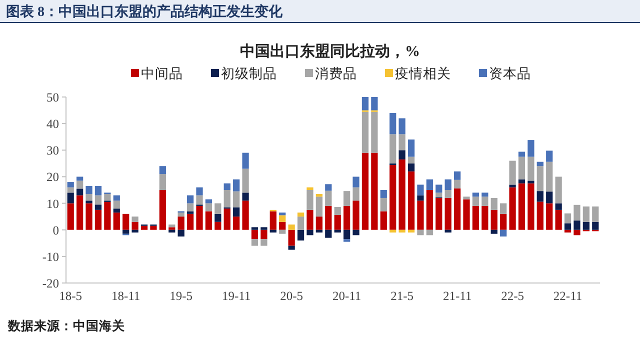 The image size is (640, 337). Describe the element at coordinates (402, 296) in the screenshot. I see `x-tick-label: 21-5` at that location.